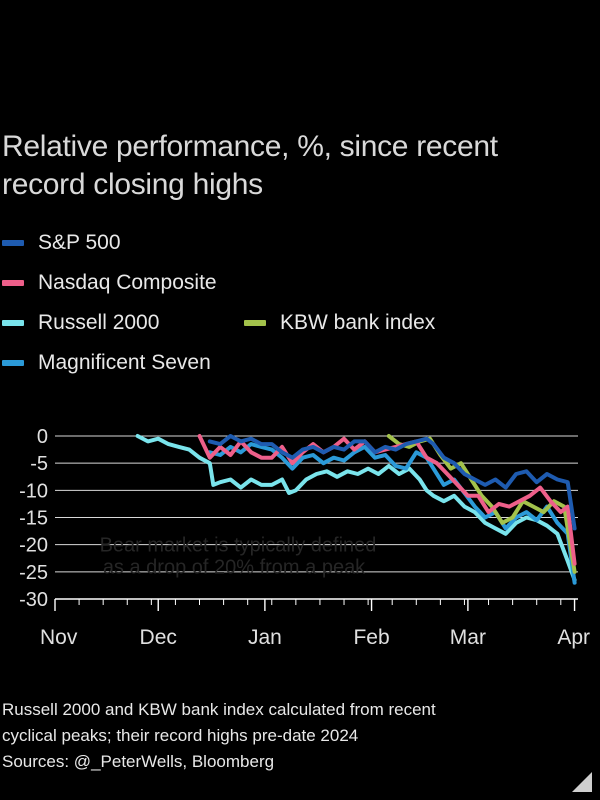 This screenshot has height=800, width=600. What do you see at coordinates (265, 637) in the screenshot?
I see `x-tick-label: Jan` at bounding box center [265, 637].